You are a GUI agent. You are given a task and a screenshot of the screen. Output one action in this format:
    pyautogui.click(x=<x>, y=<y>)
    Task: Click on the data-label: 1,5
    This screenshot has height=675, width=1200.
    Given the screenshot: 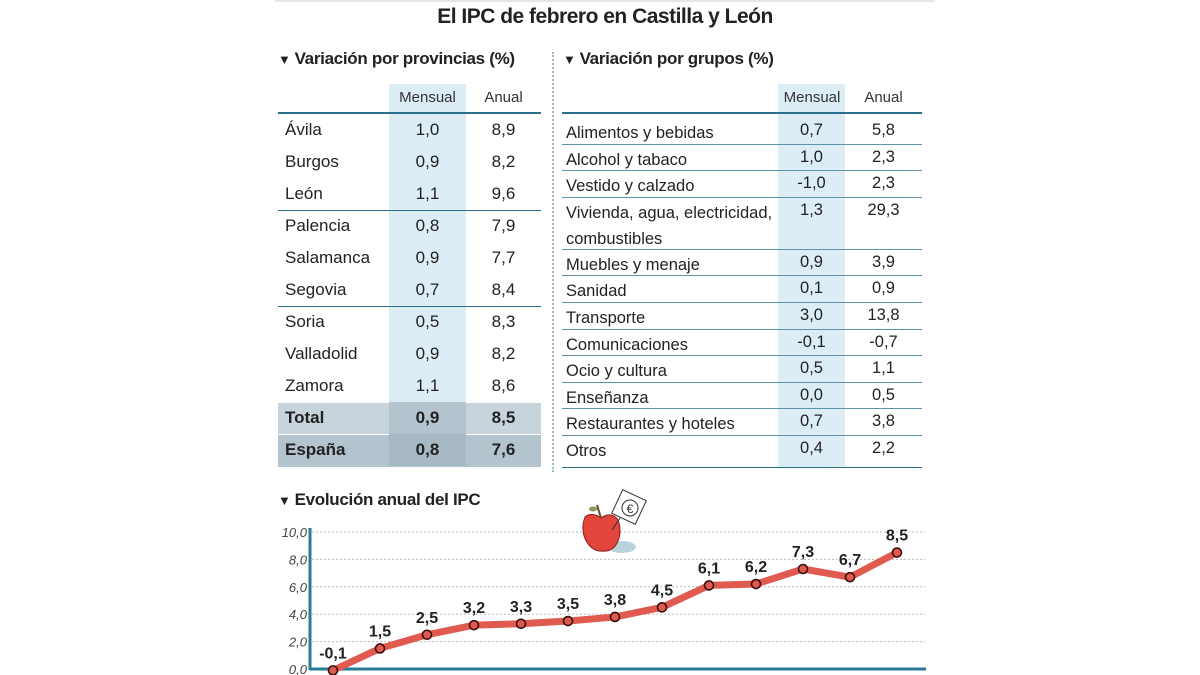 What is the action you would take?
    pyautogui.click(x=380, y=631)
    